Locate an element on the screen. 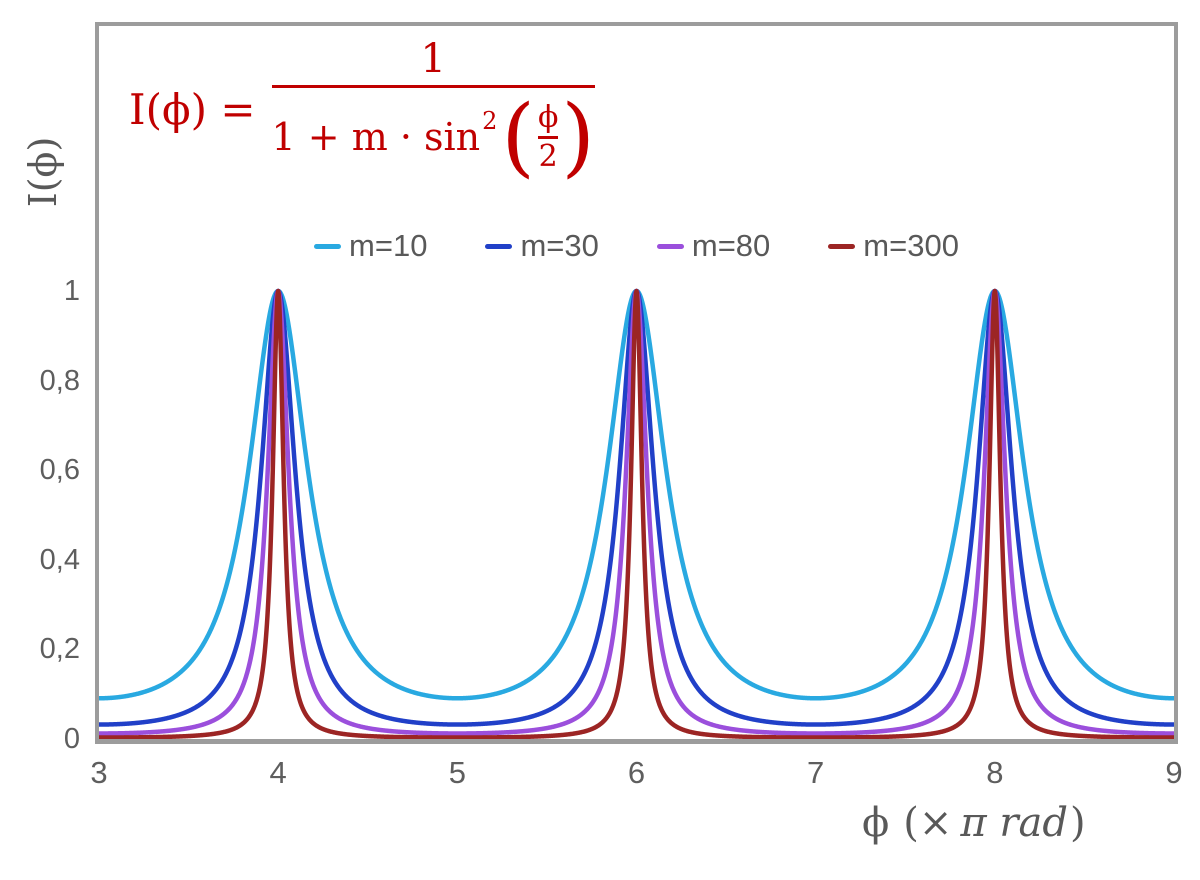 Image resolution: width=1200 pixels, height=880 pixels. legend-item-m-80: m=80 is located at coordinates (713, 246).